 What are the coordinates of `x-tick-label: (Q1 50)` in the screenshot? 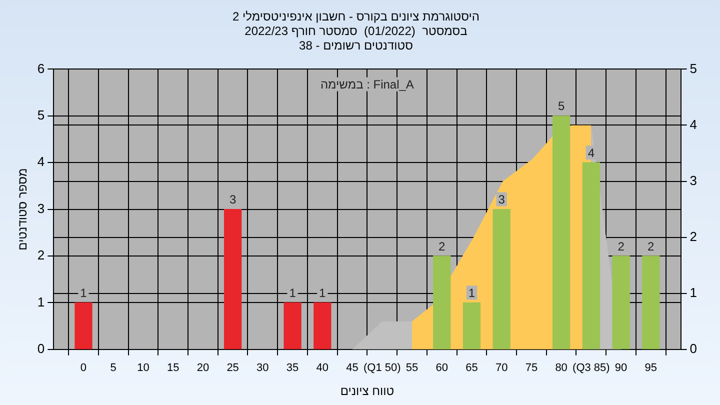 It's located at (382, 368).